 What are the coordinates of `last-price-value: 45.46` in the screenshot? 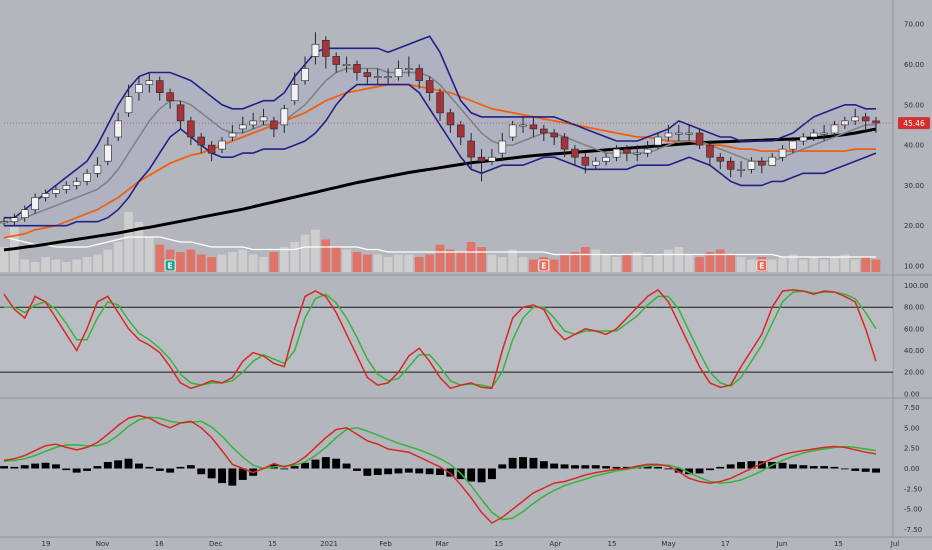 It's located at (914, 123).